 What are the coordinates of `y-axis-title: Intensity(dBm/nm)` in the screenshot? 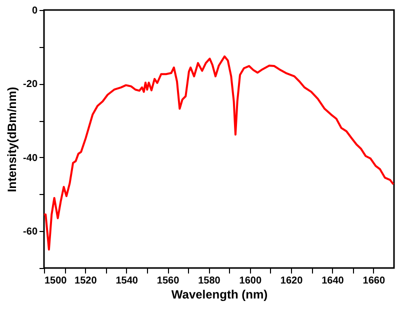 It's located at (12, 139).